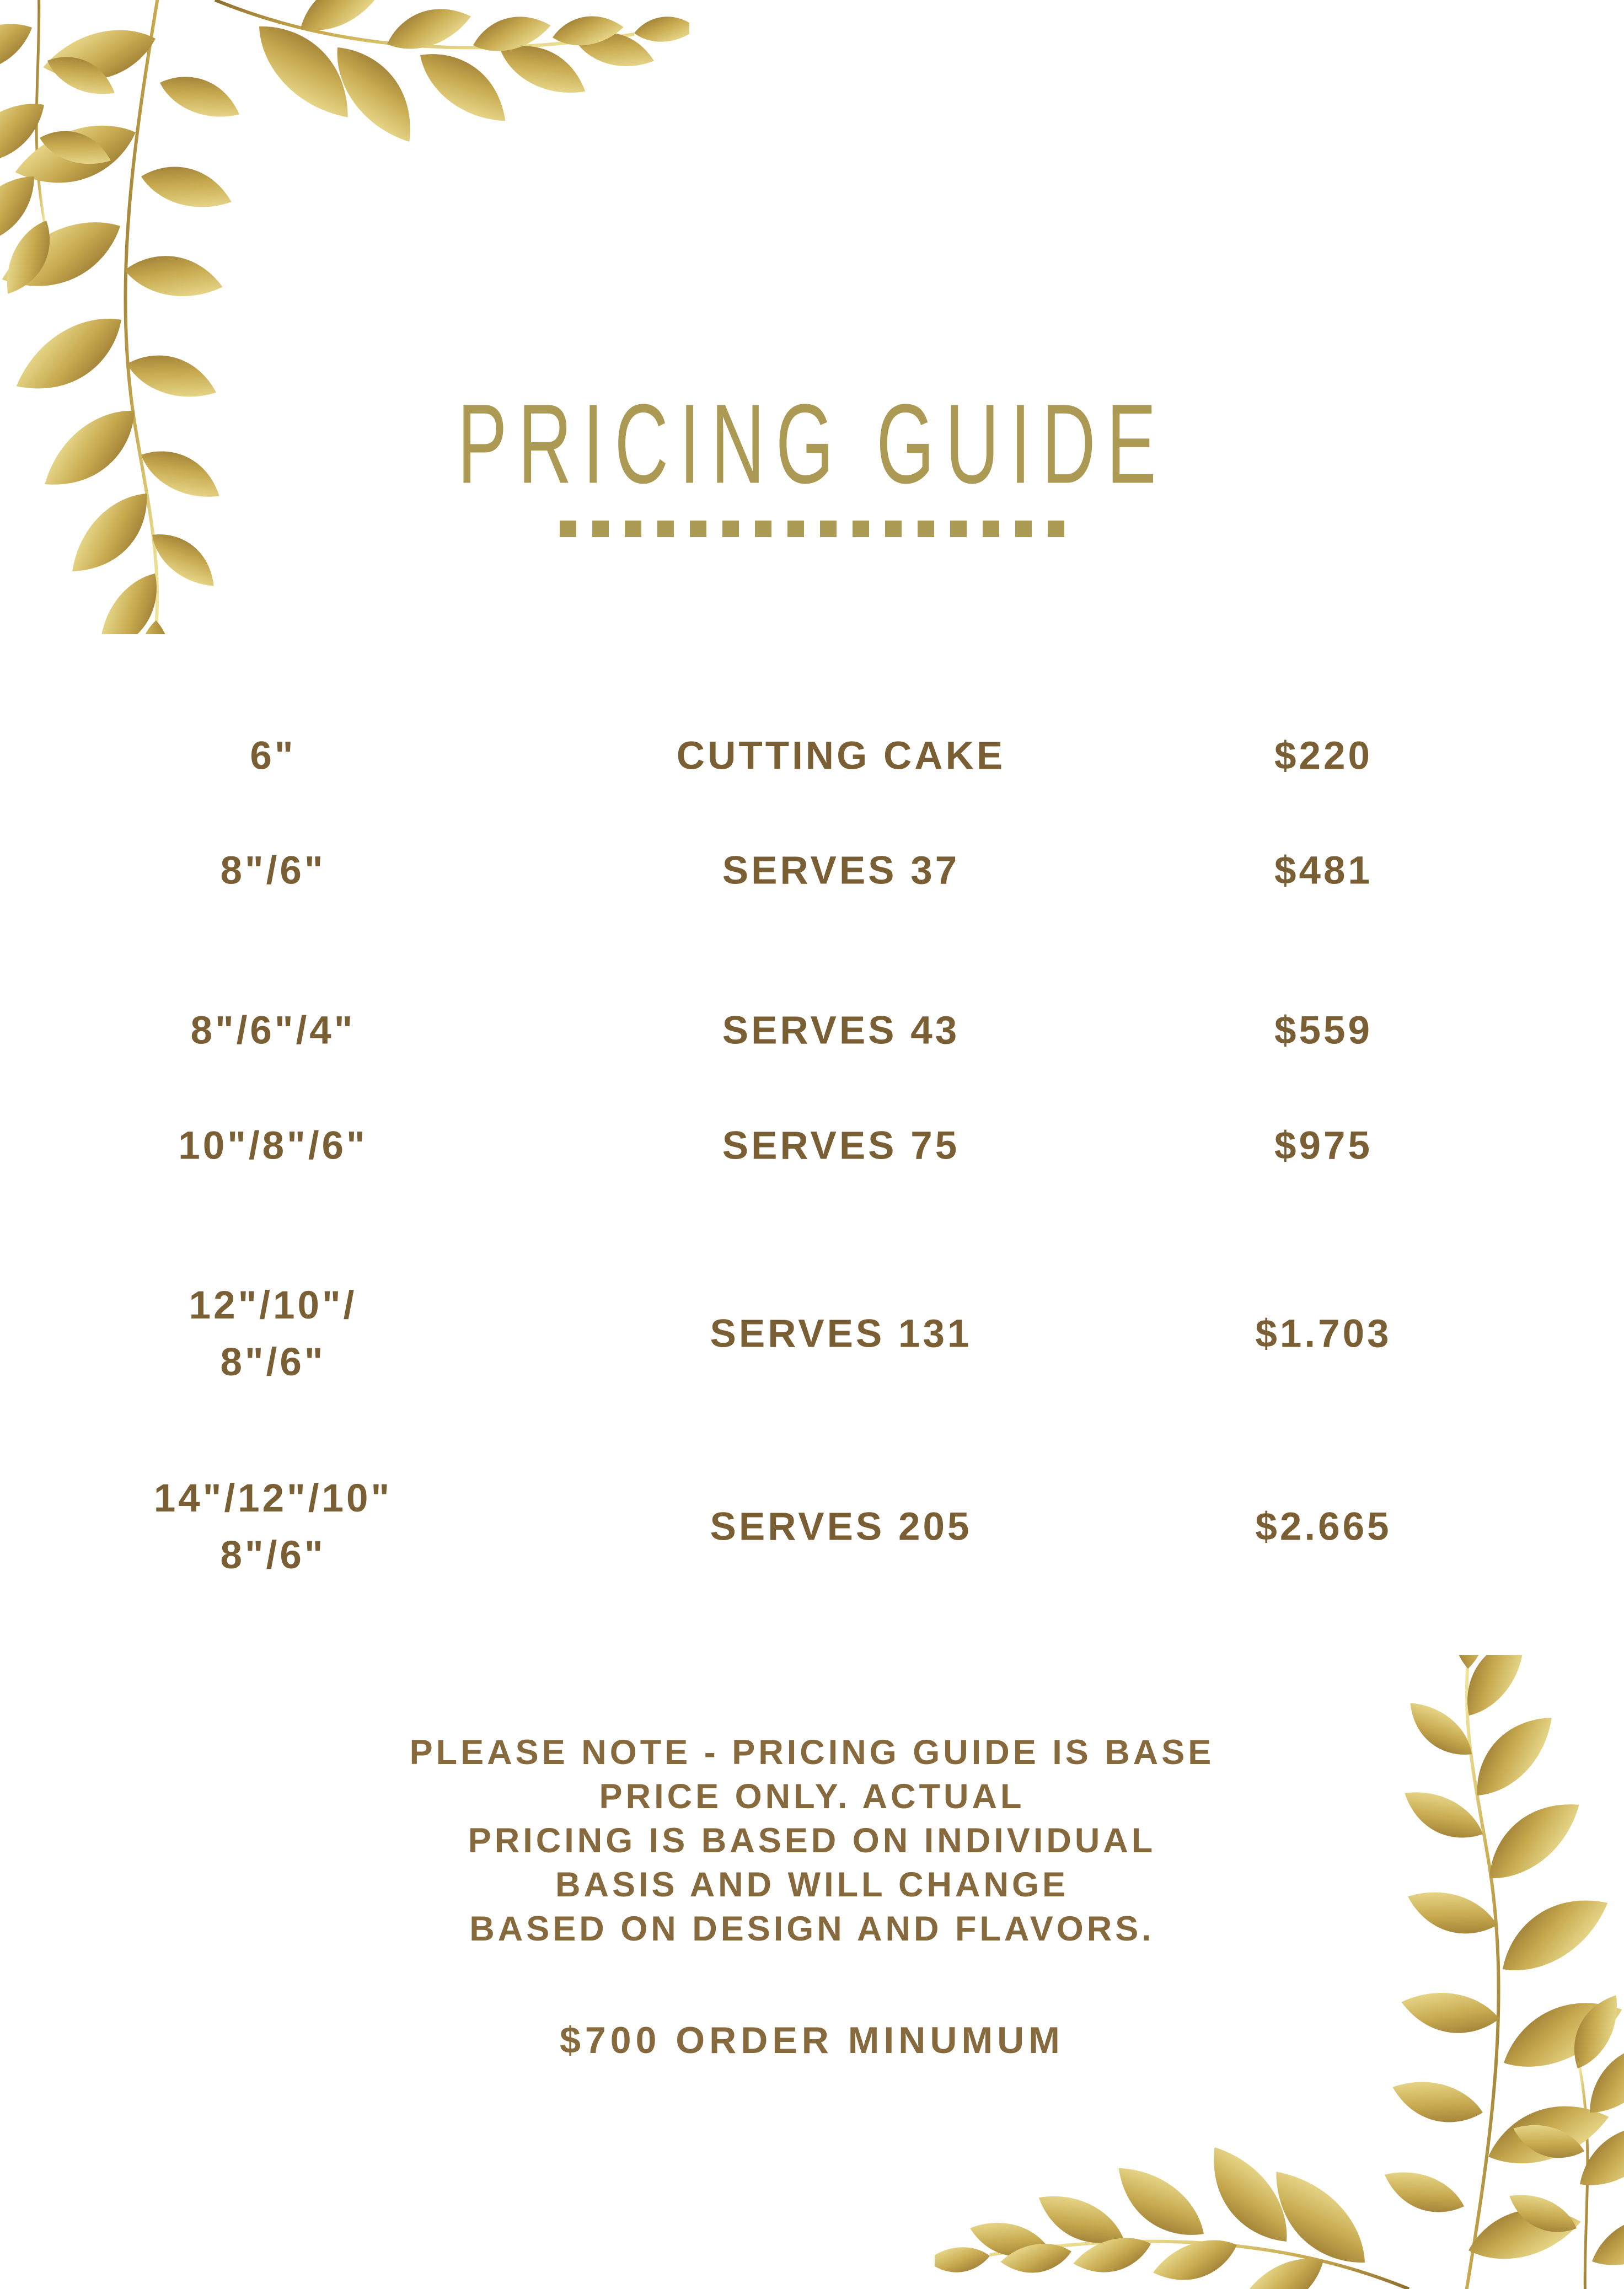 The height and width of the screenshot is (2289, 1624). I want to click on row-3-serves: SERVES 43, so click(841, 1031).